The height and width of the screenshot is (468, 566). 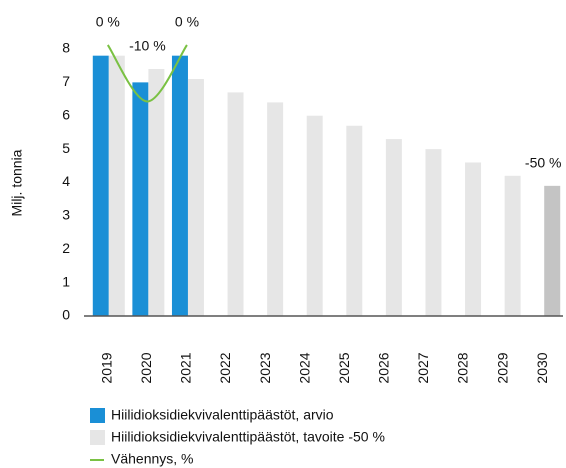 What do you see at coordinates (66, 81) in the screenshot?
I see `y-tick-label: 7` at bounding box center [66, 81].